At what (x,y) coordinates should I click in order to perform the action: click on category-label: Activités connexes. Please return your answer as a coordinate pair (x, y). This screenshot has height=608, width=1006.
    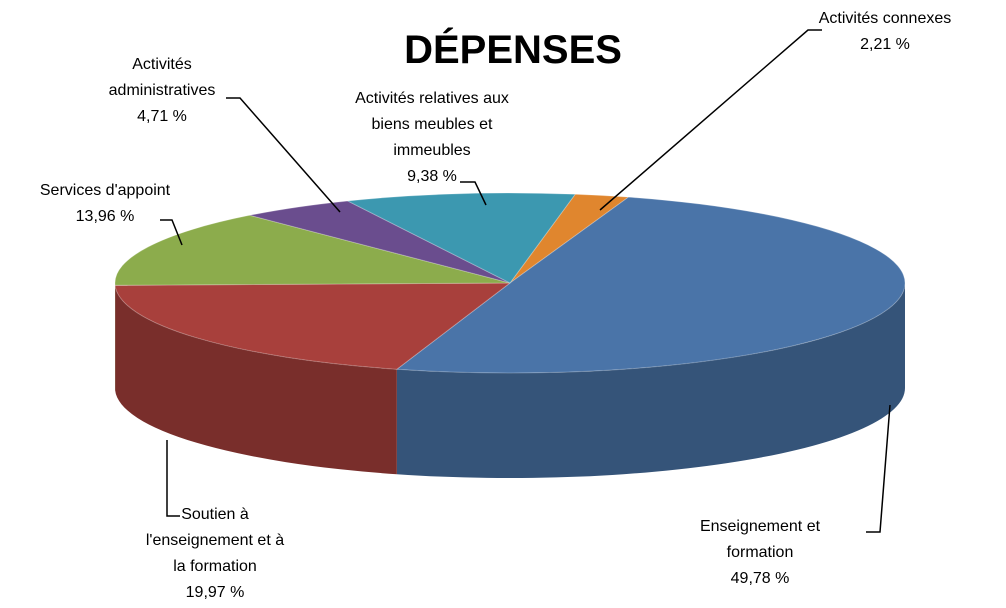
    Looking at the image, I should click on (885, 18).